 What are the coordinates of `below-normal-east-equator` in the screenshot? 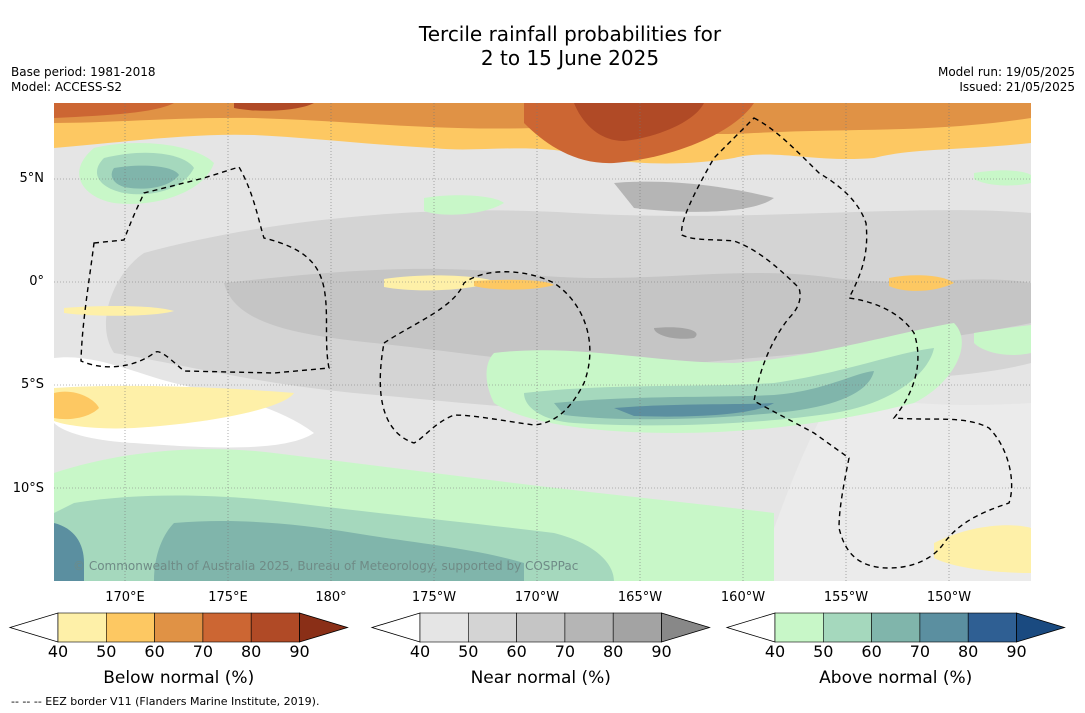 It's located at (921, 283).